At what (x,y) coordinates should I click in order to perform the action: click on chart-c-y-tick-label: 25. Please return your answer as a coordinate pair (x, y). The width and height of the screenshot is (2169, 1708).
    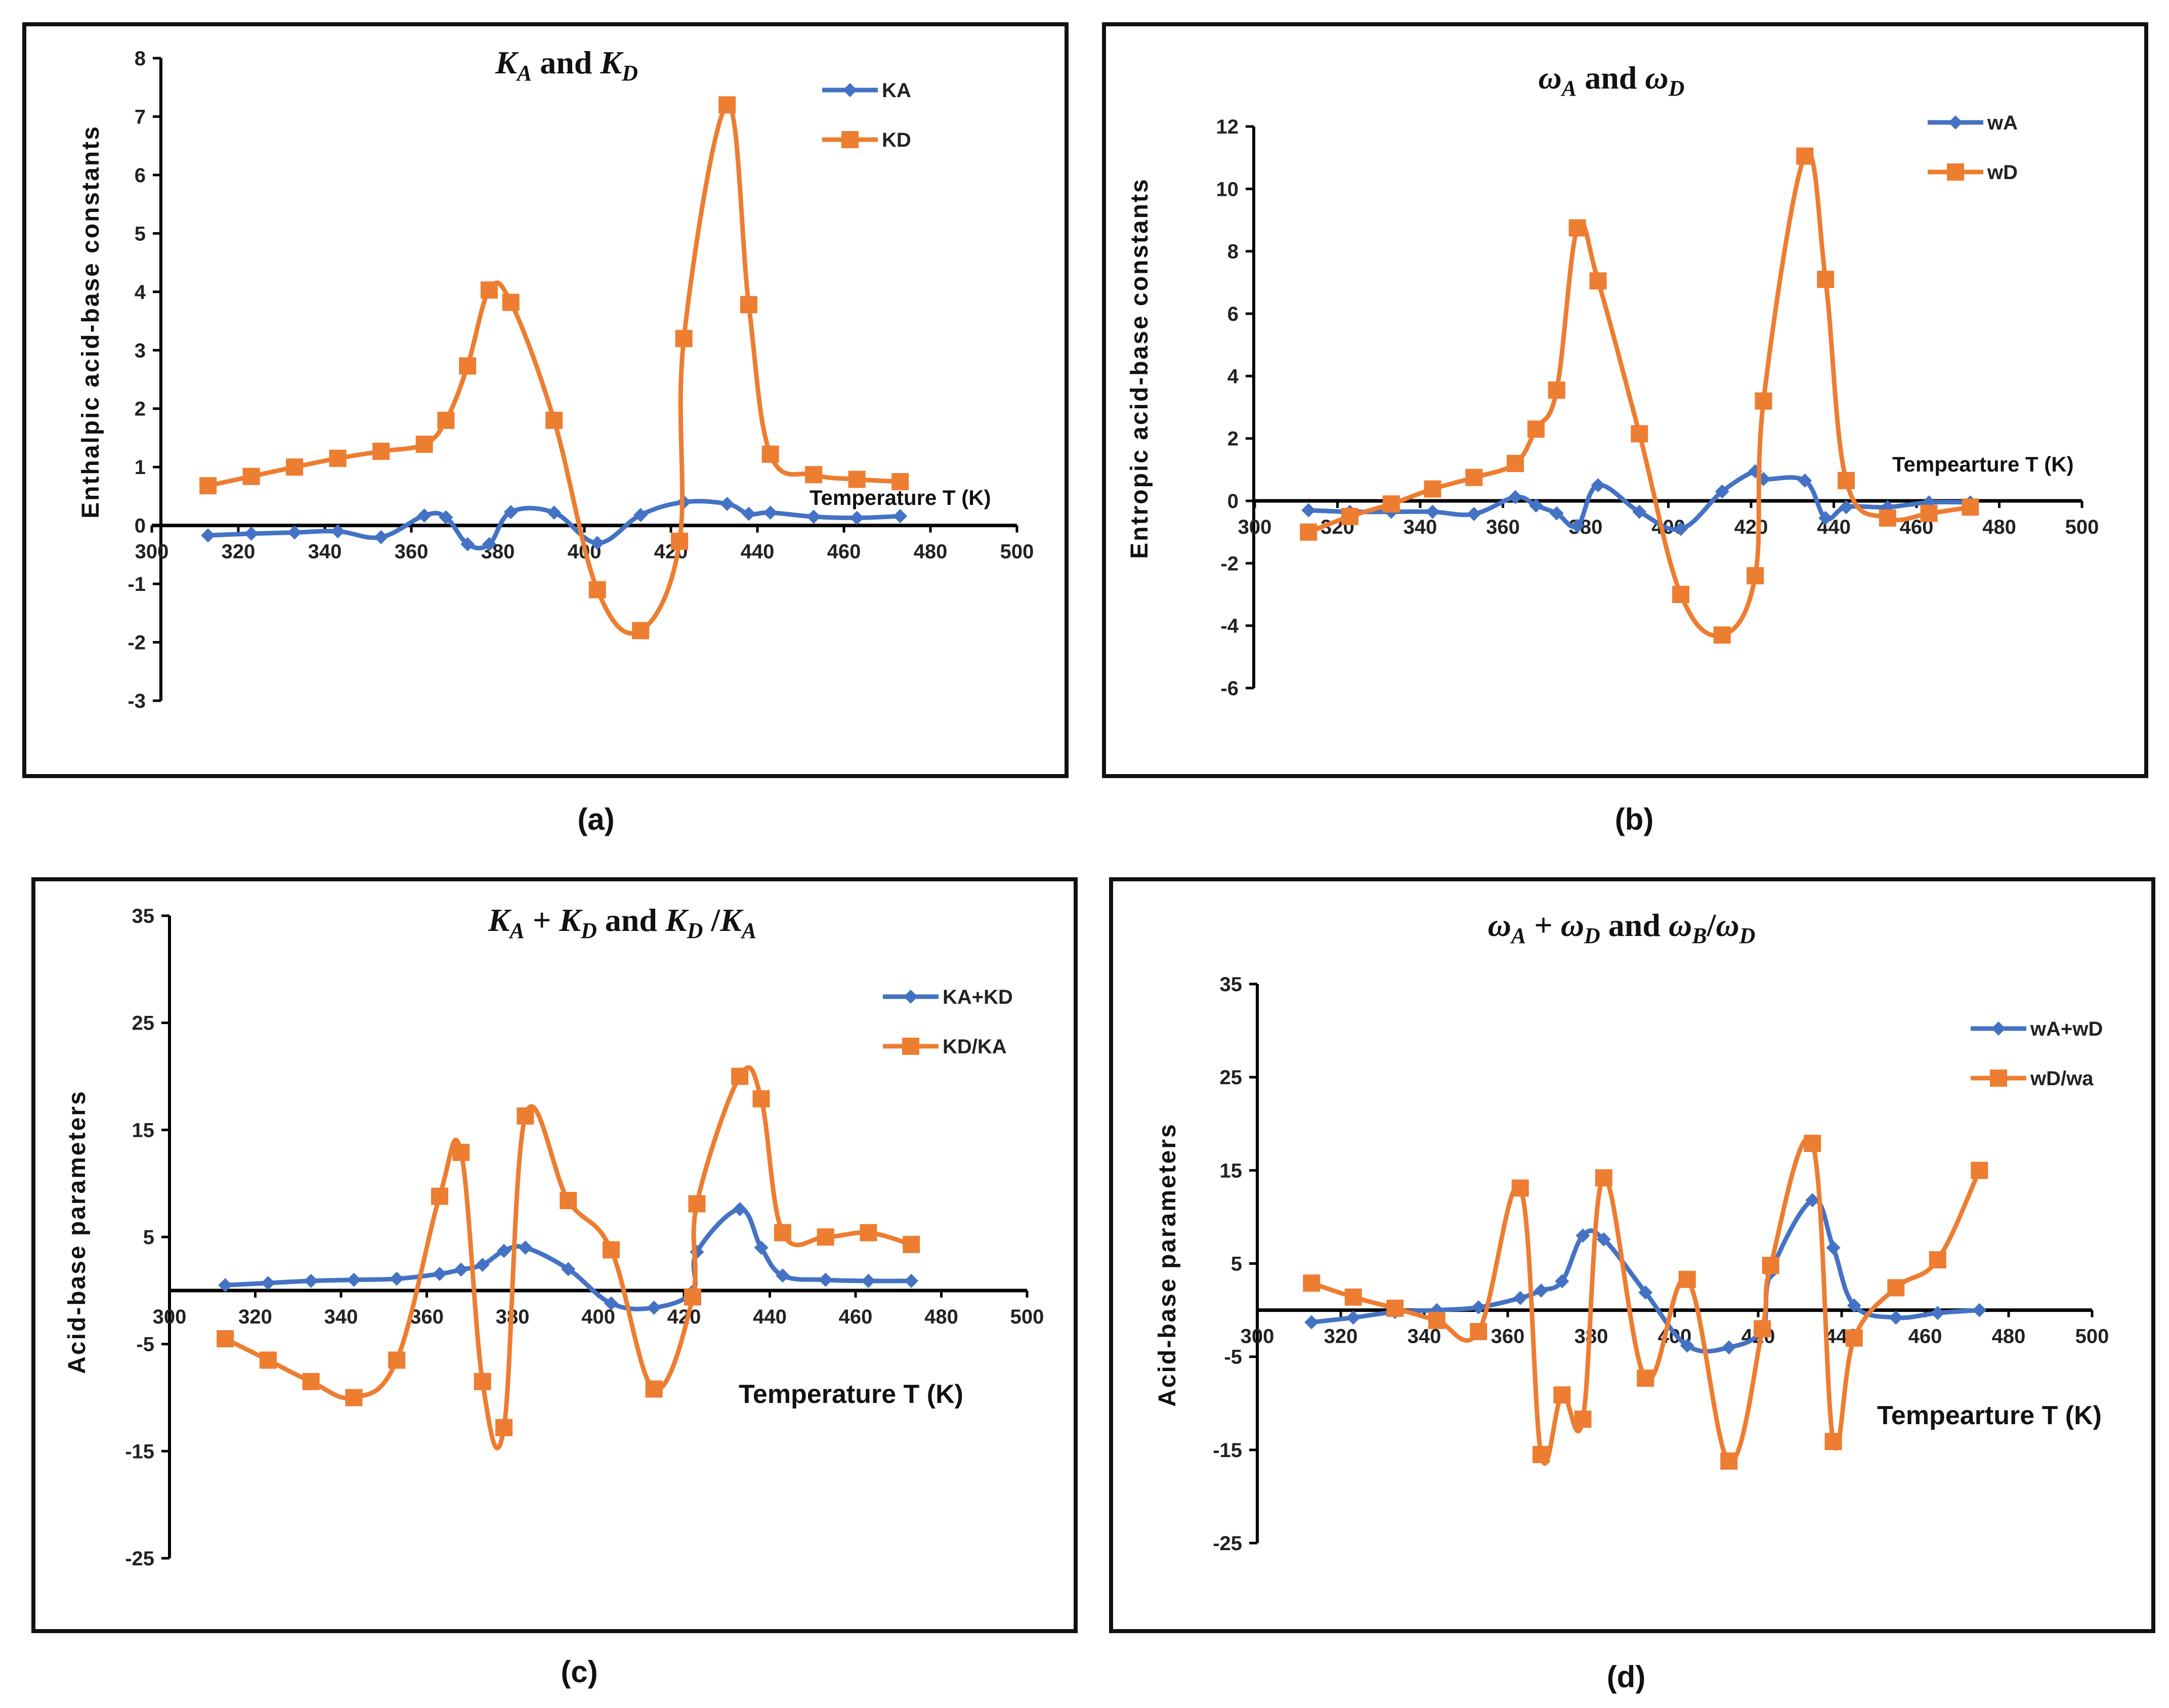
    Looking at the image, I should click on (144, 1023).